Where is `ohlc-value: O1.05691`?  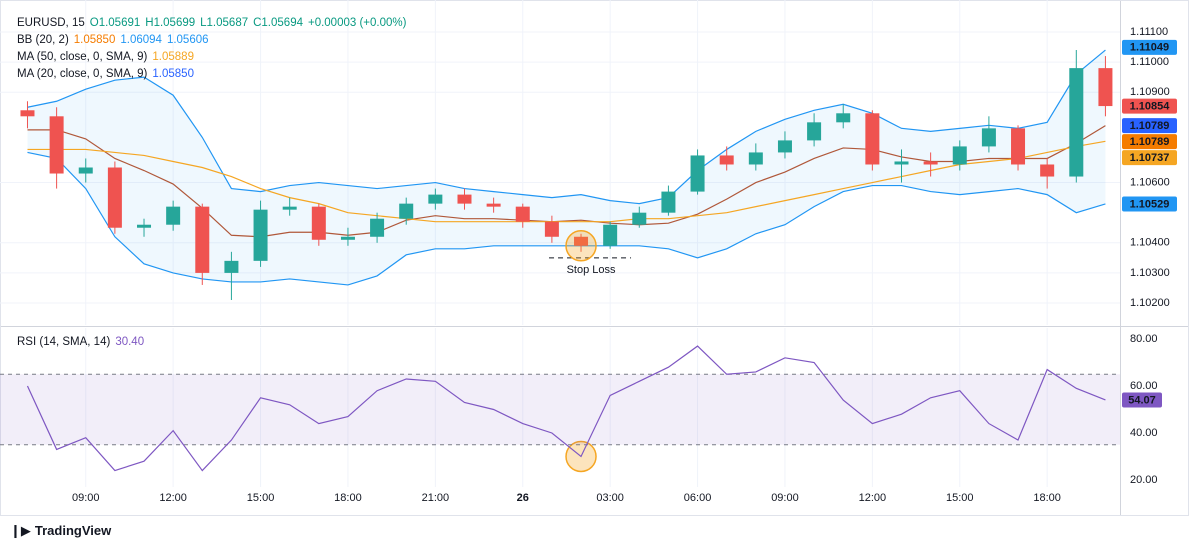 ohlc-value: O1.05691 is located at coordinates (115, 23).